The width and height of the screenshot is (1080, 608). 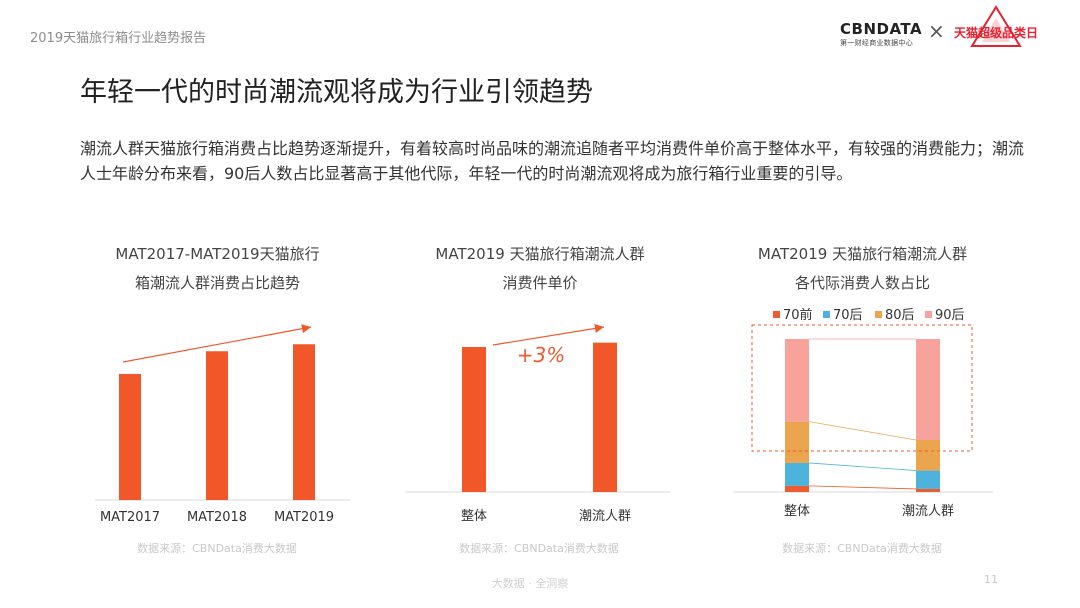 What do you see at coordinates (991, 579) in the screenshot?
I see `page-number: 11` at bounding box center [991, 579].